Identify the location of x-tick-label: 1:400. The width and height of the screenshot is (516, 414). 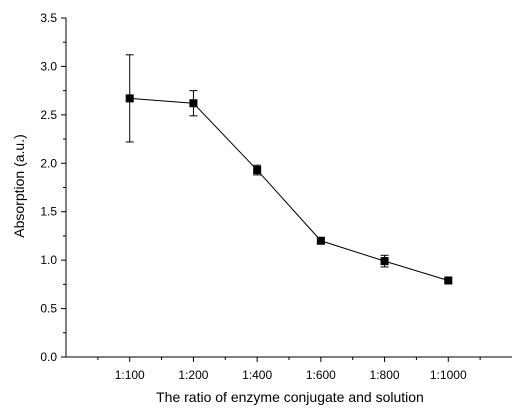
(257, 375).